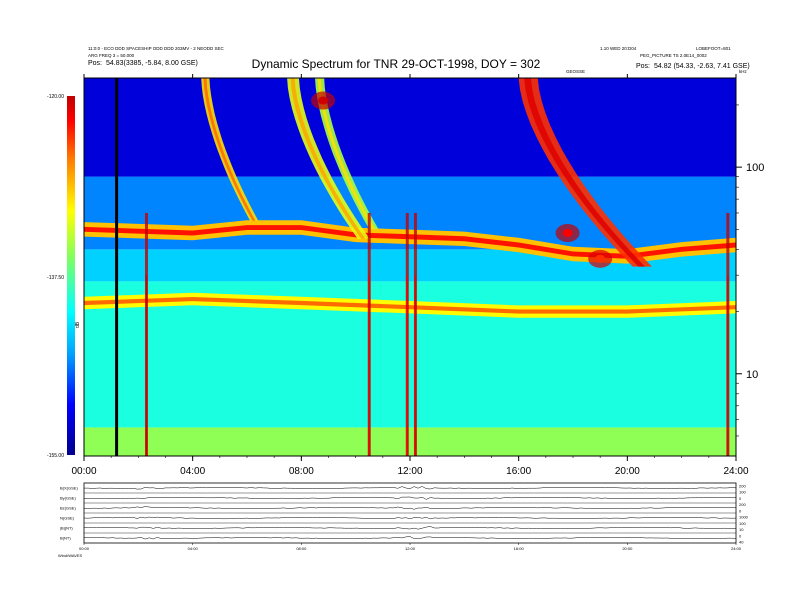 The width and height of the screenshot is (792, 612). Describe the element at coordinates (673, 55) in the screenshot. I see `right-info-3: PEG_PICTURE TS 2.0E14_0002` at that location.